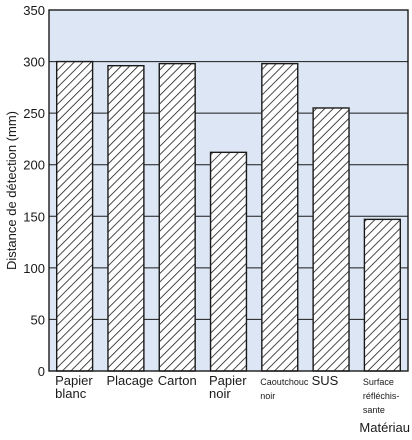 This screenshot has width=412, height=440. I want to click on y-tick-label: 350, so click(34, 10).